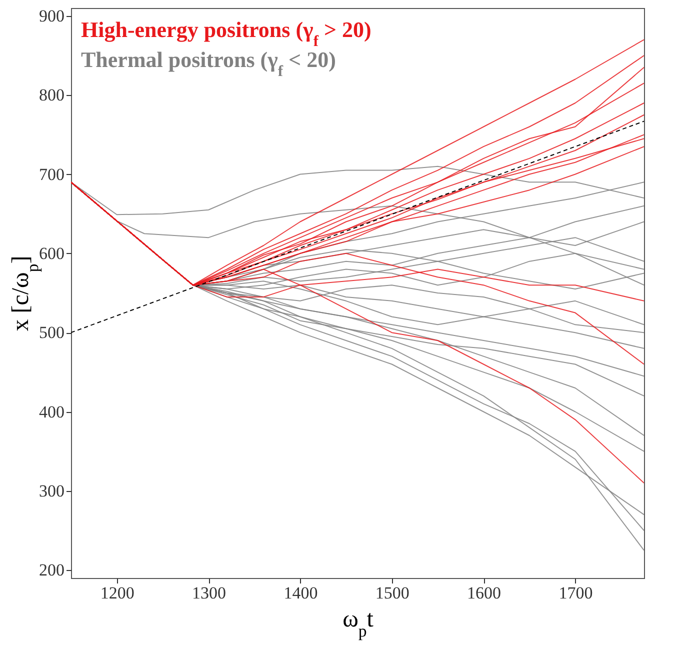 The image size is (673, 646). Describe the element at coordinates (484, 593) in the screenshot. I see `x-tick-label: 1600` at that location.